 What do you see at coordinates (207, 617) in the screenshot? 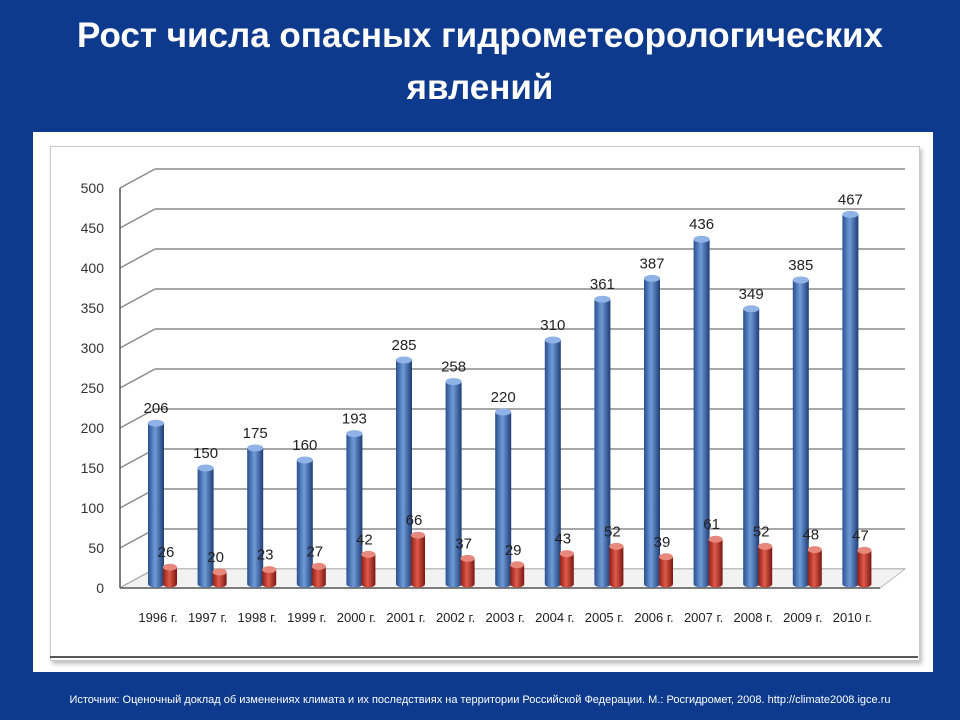
I see `x-tick-label: 1997 г.` at bounding box center [207, 617].